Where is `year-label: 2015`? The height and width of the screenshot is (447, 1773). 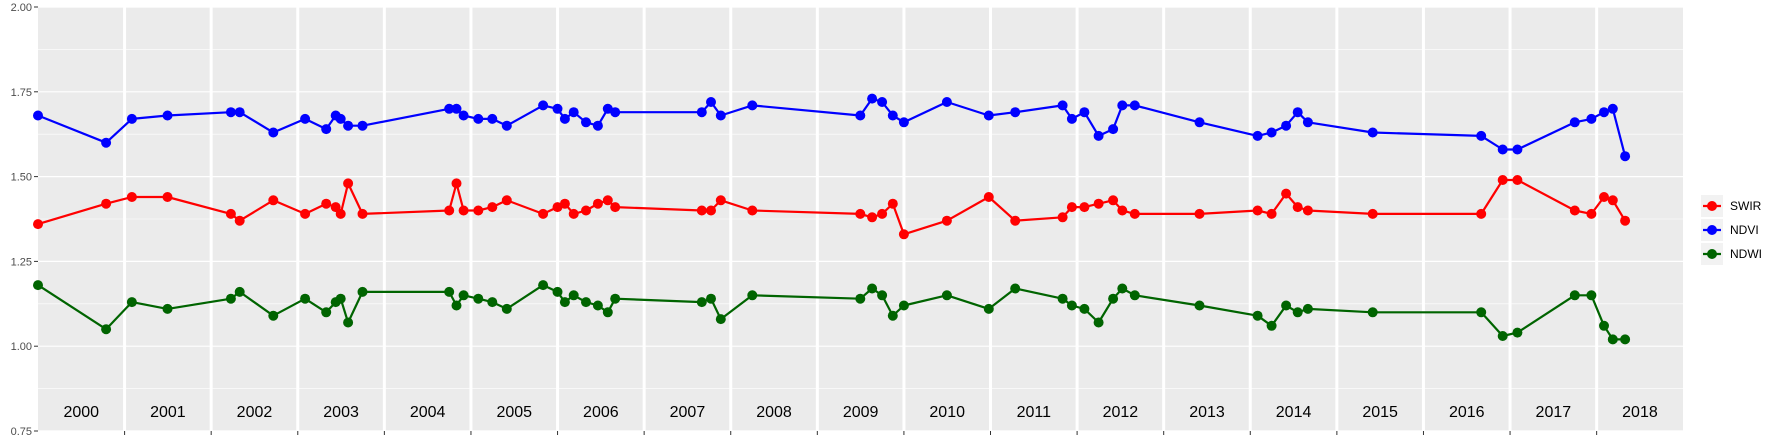
year-label: 2015 is located at coordinates (1380, 412).